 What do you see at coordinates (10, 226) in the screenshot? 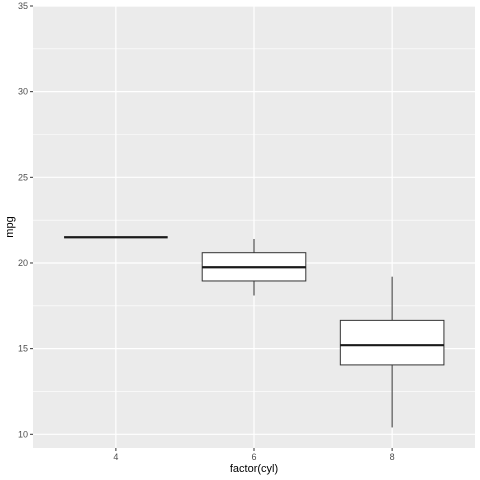
I see `y-axis-title: mpg` at bounding box center [10, 226].